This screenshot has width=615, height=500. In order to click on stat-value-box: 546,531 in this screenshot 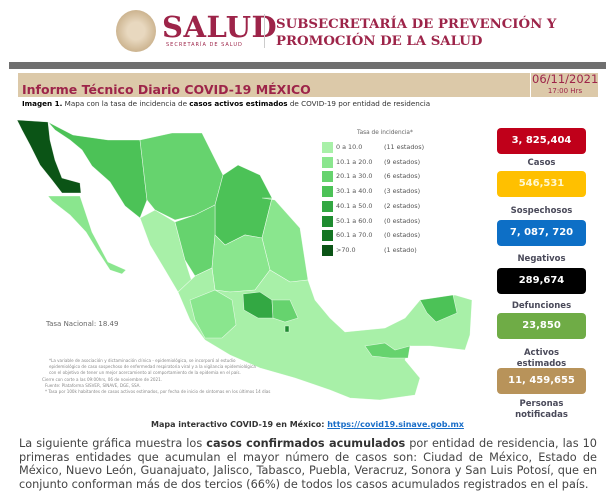, I will do `click(541, 184)`.